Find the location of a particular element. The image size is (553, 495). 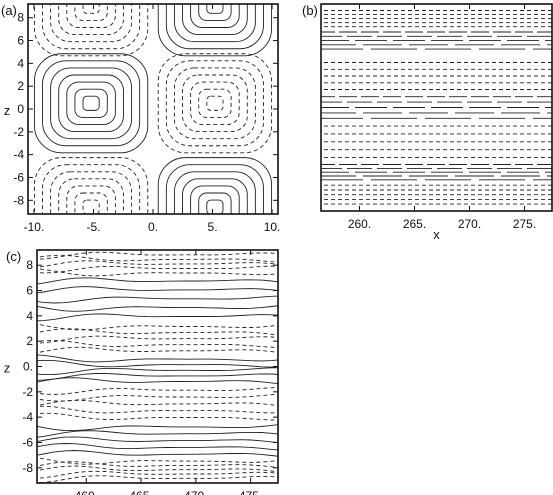

x-tick-label: 265. is located at coordinates (414, 224).